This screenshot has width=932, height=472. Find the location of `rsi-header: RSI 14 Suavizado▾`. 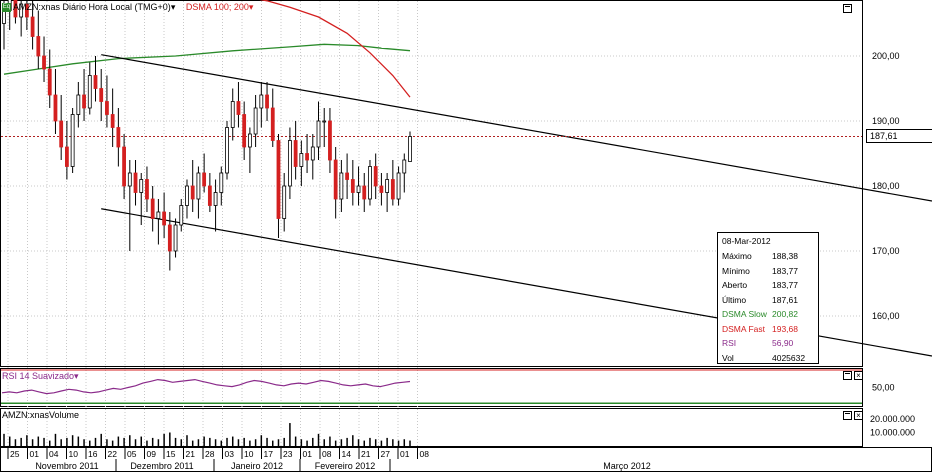

rsi-header: RSI 14 Suavizado▾ is located at coordinates (40, 376).